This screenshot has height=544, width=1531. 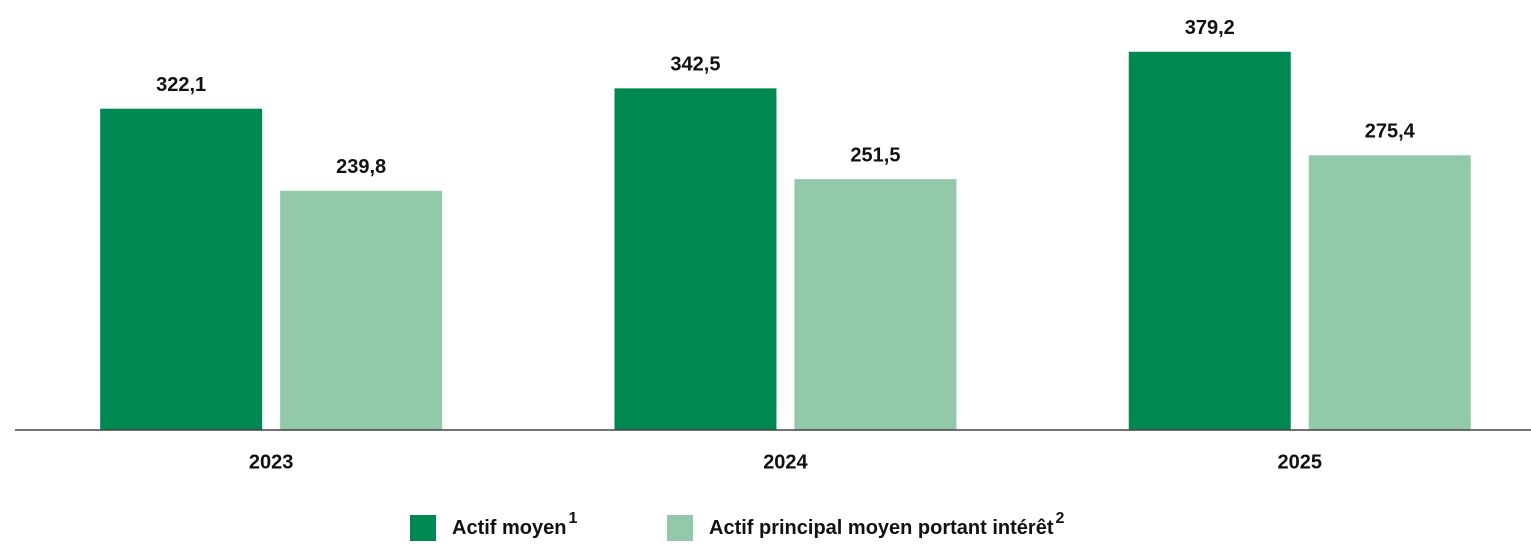 I want to click on legend-label: Actif principal moyen portant intérêt 2, so click(x=886, y=524).